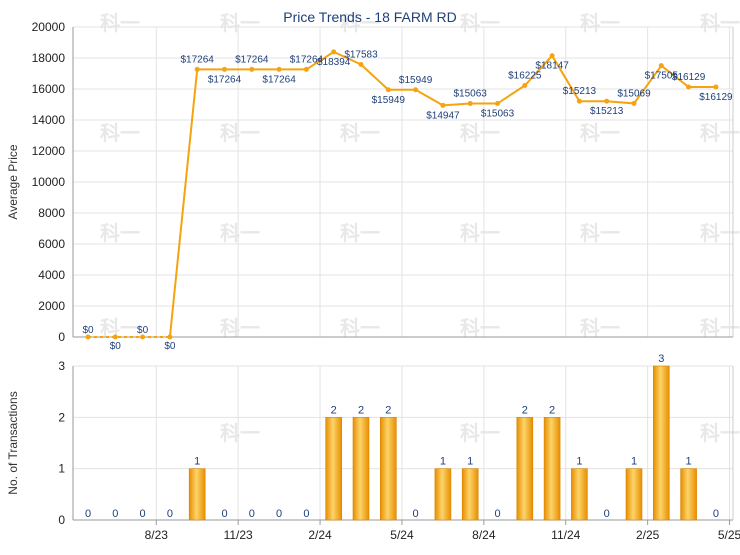 The height and width of the screenshot is (555, 740). What do you see at coordinates (361, 54) in the screenshot?
I see `price-point-label: $17583` at bounding box center [361, 54].